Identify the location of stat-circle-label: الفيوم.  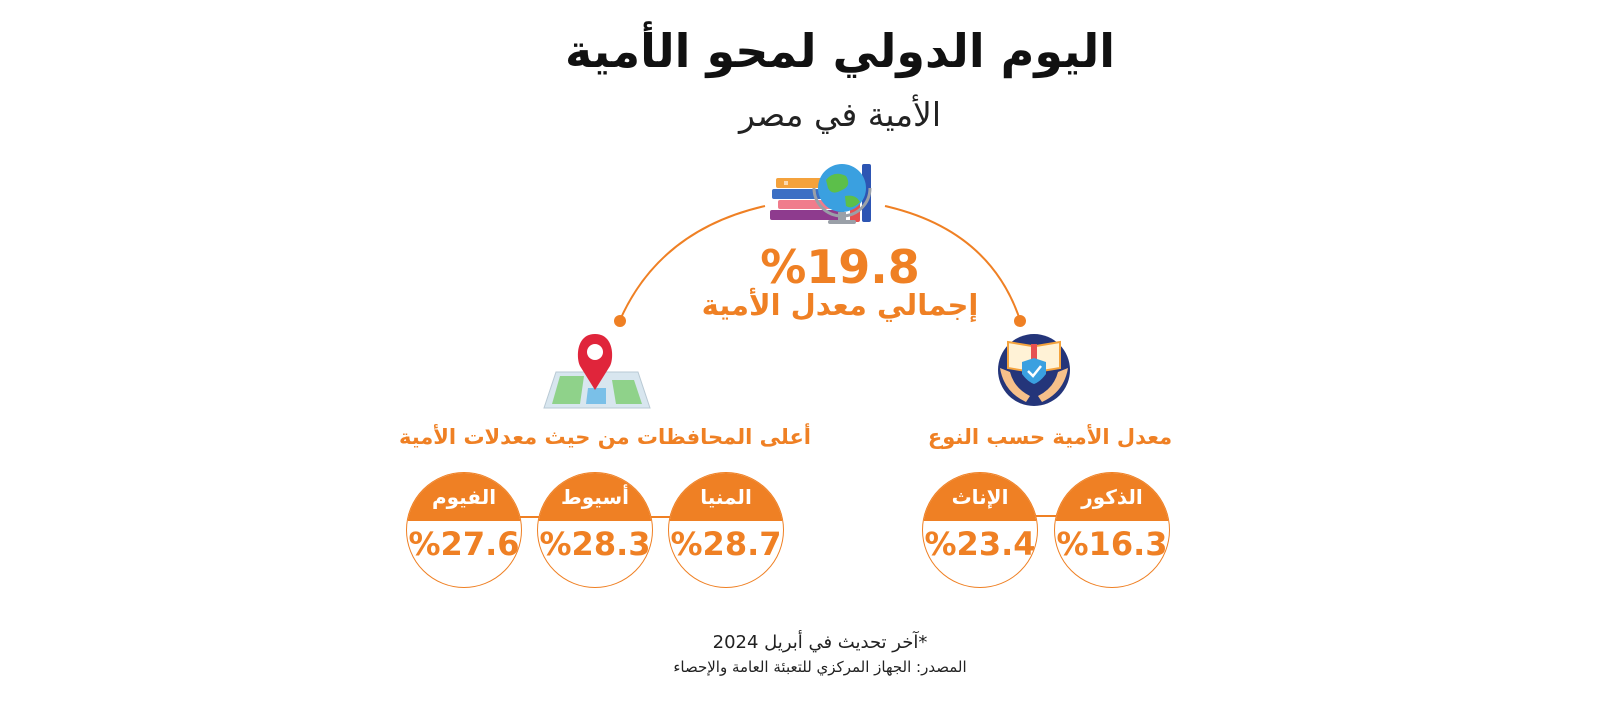
(464, 497).